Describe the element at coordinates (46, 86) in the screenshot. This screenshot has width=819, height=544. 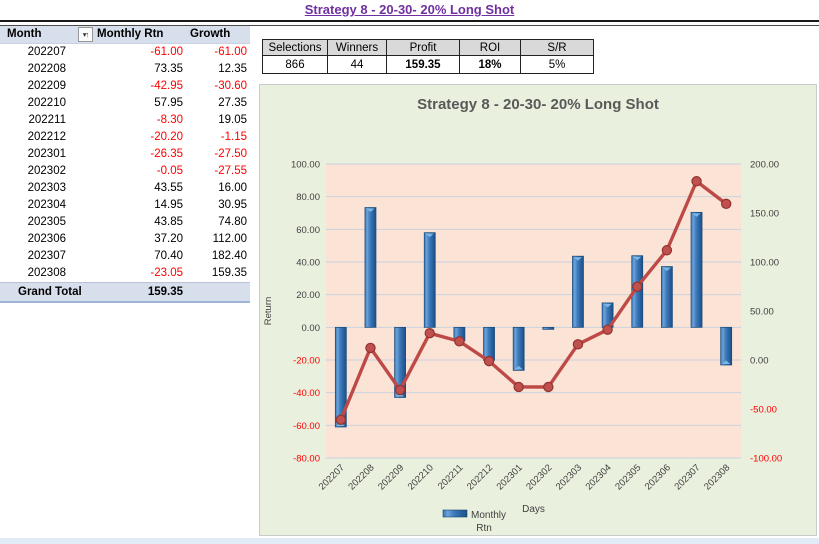
I see `month-cell: 202209` at that location.